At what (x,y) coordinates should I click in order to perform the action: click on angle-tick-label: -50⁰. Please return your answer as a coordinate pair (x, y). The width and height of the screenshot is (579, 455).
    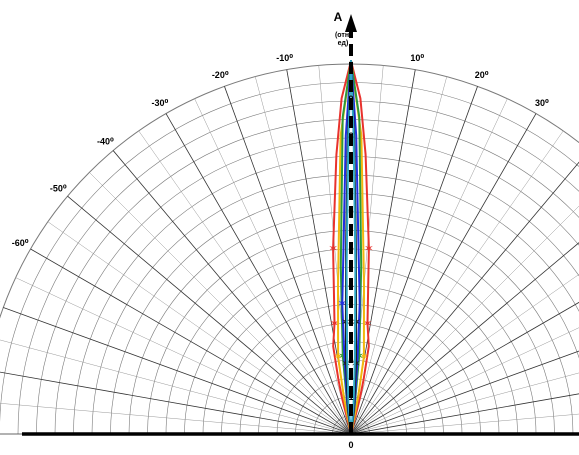
    Looking at the image, I should click on (58, 189).